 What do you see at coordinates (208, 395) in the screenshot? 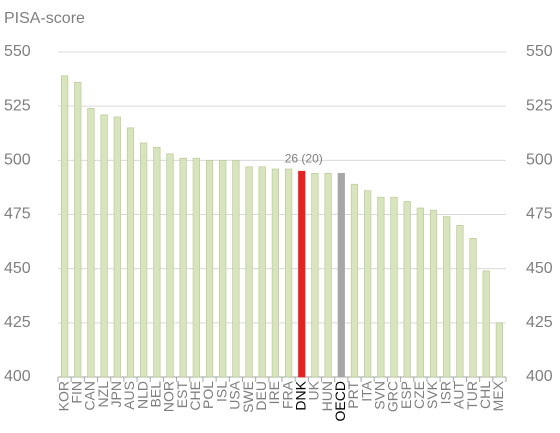
I see `x-tick-label: POL` at bounding box center [208, 395].